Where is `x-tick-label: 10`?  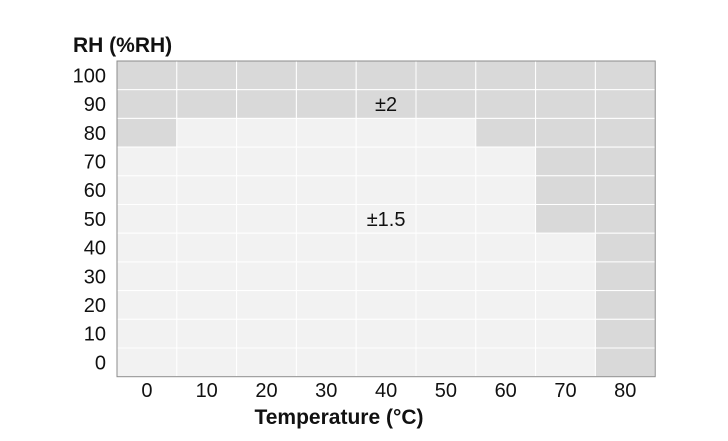 x-tick-label: 10 is located at coordinates (207, 391).